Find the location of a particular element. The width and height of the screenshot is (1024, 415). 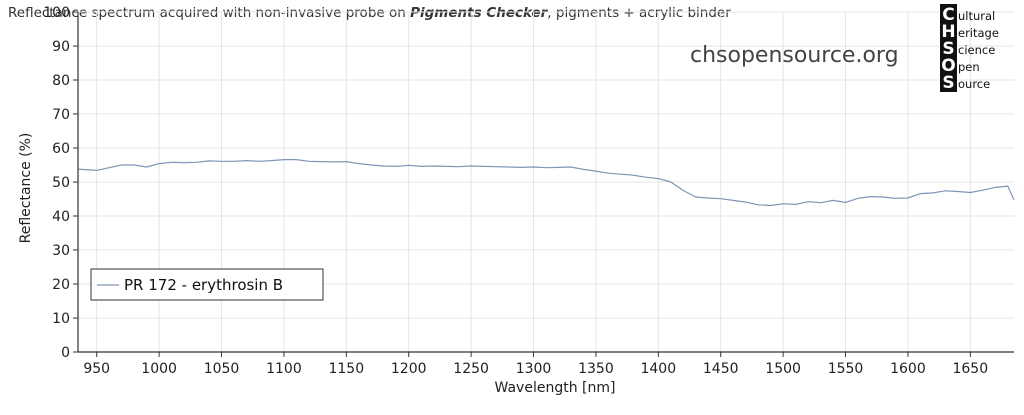

x-tick-label-1300: 1300 is located at coordinates (534, 369).